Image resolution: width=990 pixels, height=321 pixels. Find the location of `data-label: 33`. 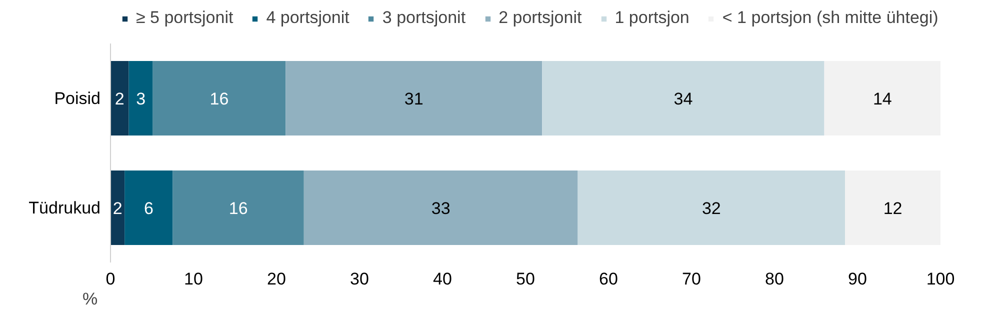

data-label: 33 is located at coordinates (440, 208).